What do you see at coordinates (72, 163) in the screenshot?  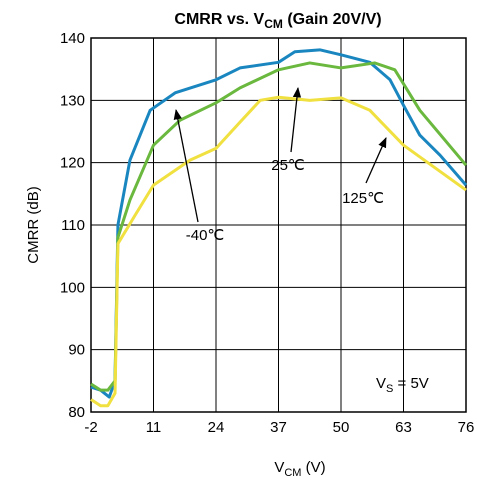 I see `y-tick-label: 120` at bounding box center [72, 163].